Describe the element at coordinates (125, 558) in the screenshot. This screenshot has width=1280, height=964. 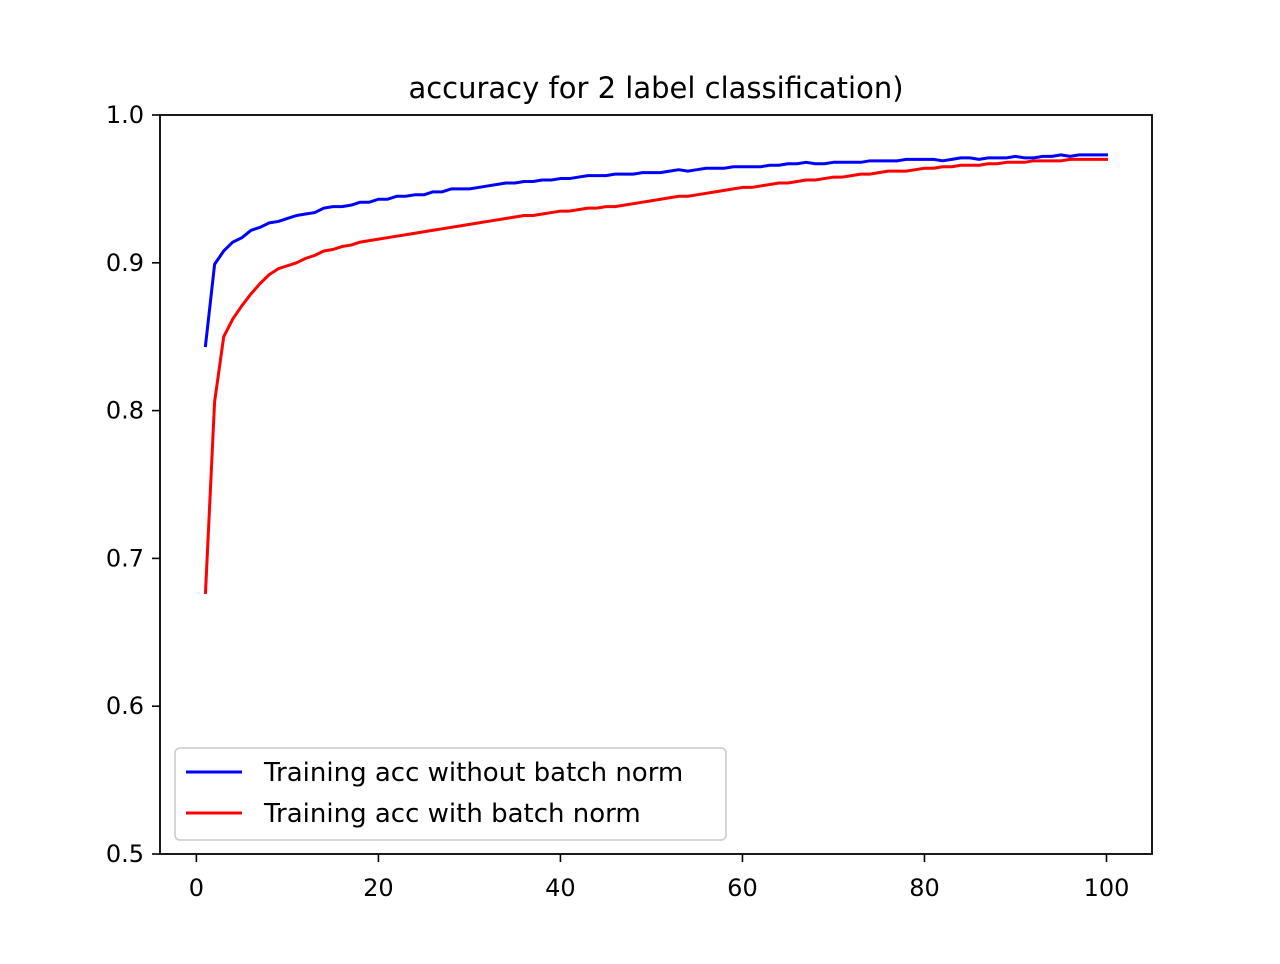
I see `y-tick-label: 0.7` at that location.